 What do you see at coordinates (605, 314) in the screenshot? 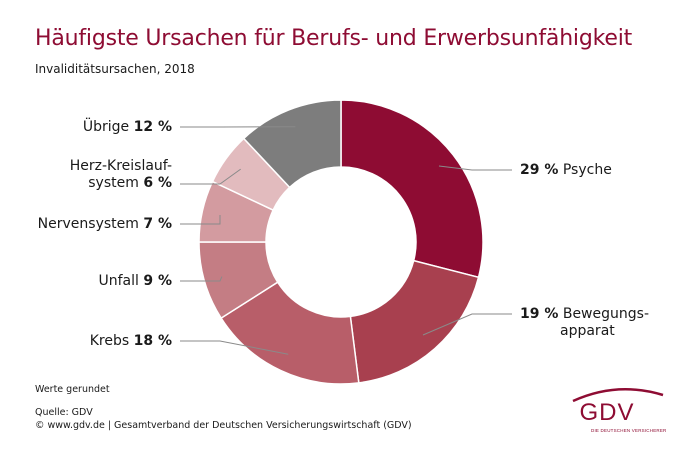
I see `label-bewegung-line1: Bewegungs-` at bounding box center [605, 314].